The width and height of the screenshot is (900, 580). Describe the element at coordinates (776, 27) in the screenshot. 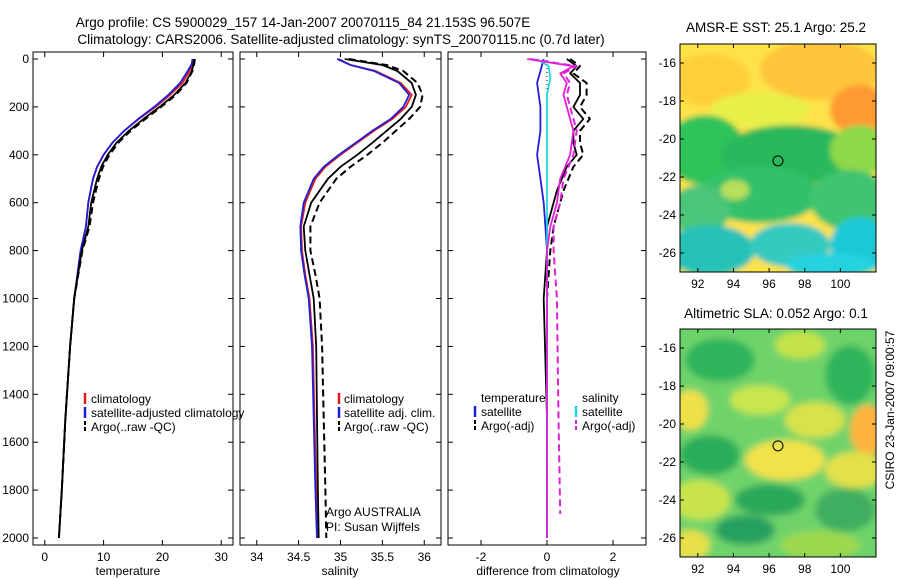

I see `sst-map-title: AMSR-E SST: 25.1 Argo: 25.2` at that location.